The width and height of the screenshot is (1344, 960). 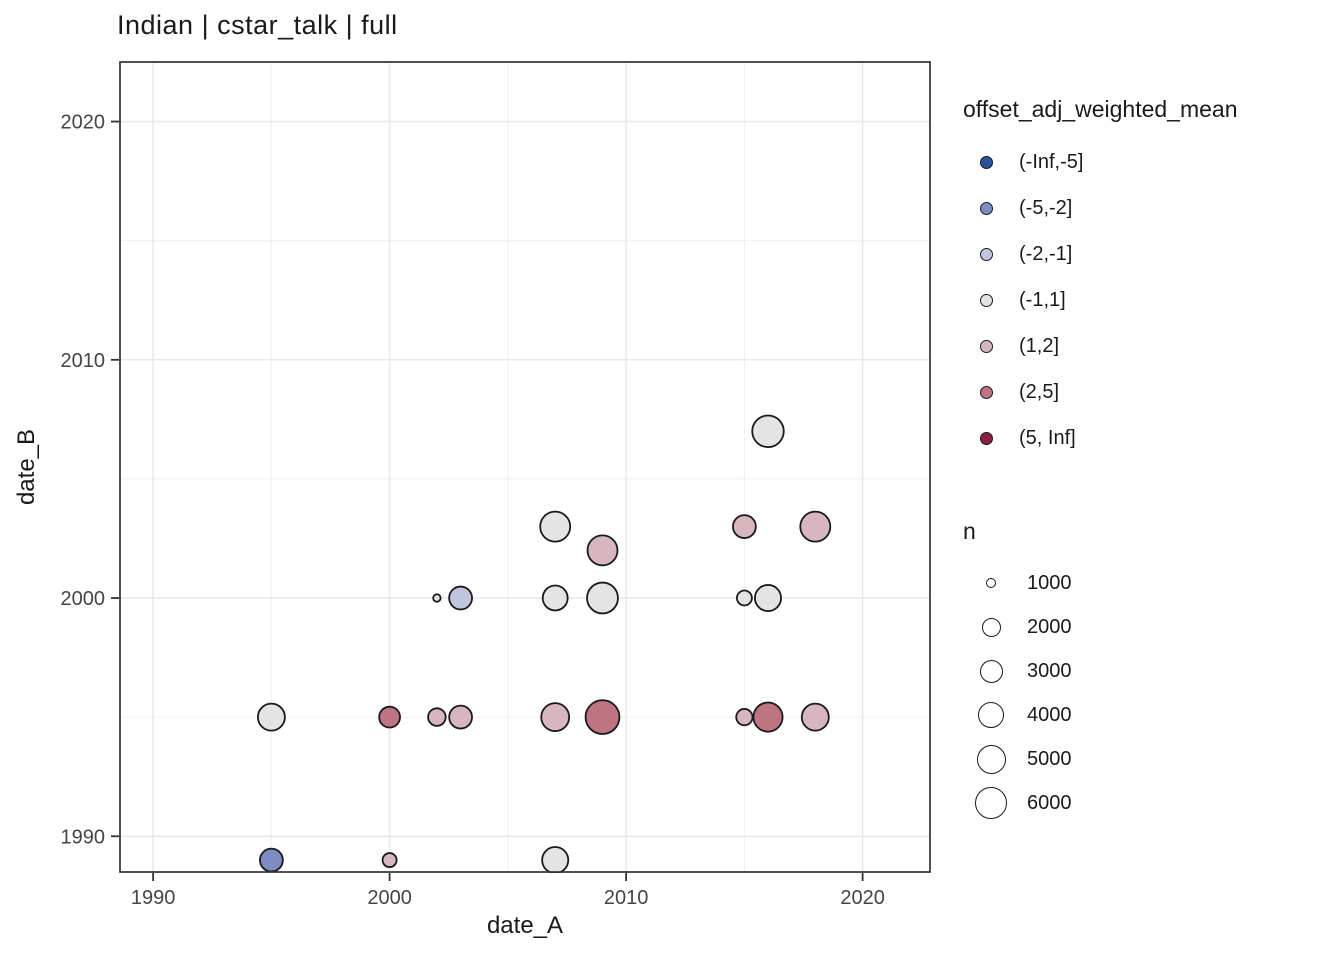 What do you see at coordinates (525, 925) in the screenshot?
I see `x-axis-title: date_A` at bounding box center [525, 925].